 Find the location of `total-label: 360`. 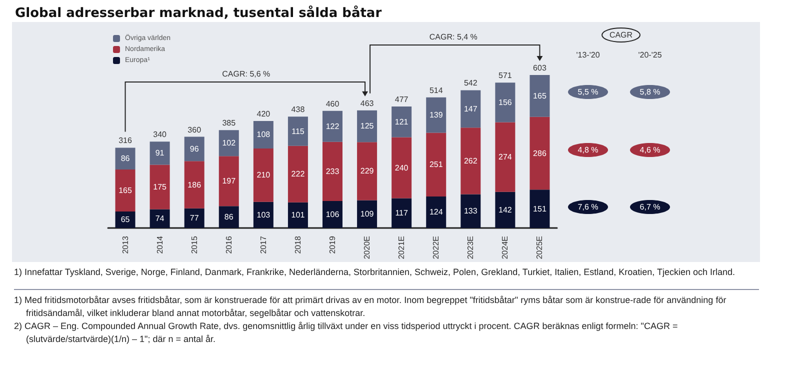

total-label: 360 is located at coordinates (195, 129).